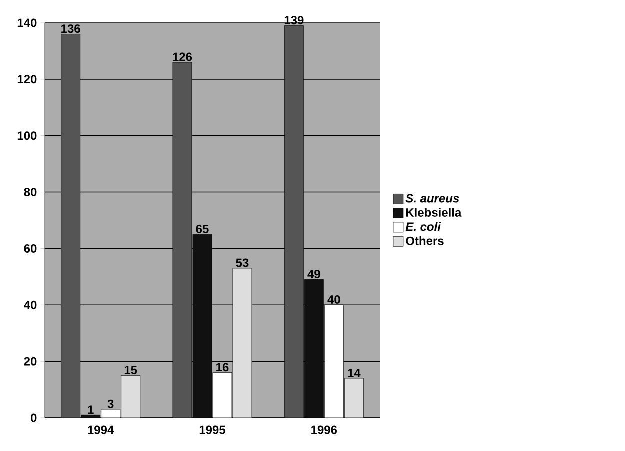 This screenshot has width=625, height=451. What do you see at coordinates (354, 373) in the screenshot?
I see `data-label: 14` at bounding box center [354, 373].